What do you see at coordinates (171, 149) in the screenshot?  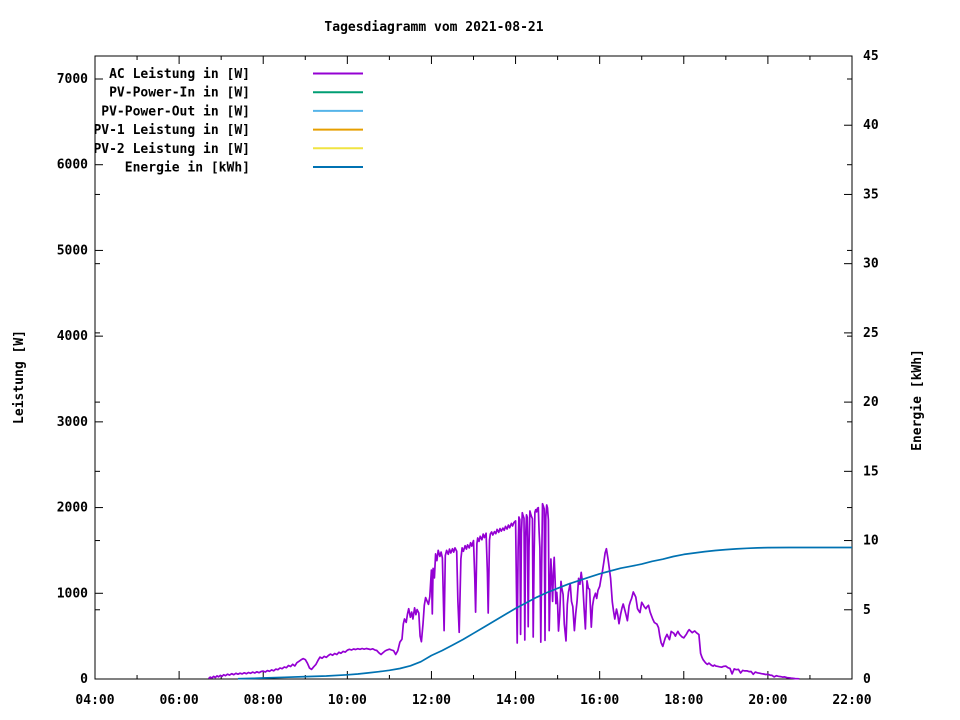 I see `legend-label: PV-2 Leistung in [W]` at bounding box center [171, 149].